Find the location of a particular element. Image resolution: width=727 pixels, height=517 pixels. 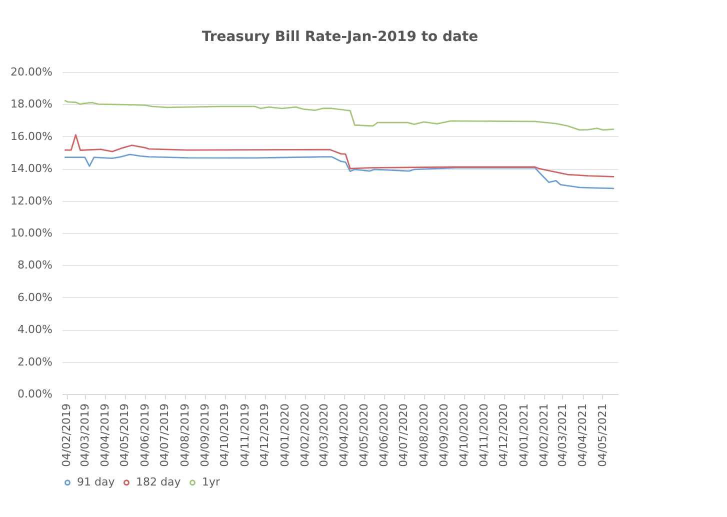

y-tick-label: 20.00% is located at coordinates (31, 72).